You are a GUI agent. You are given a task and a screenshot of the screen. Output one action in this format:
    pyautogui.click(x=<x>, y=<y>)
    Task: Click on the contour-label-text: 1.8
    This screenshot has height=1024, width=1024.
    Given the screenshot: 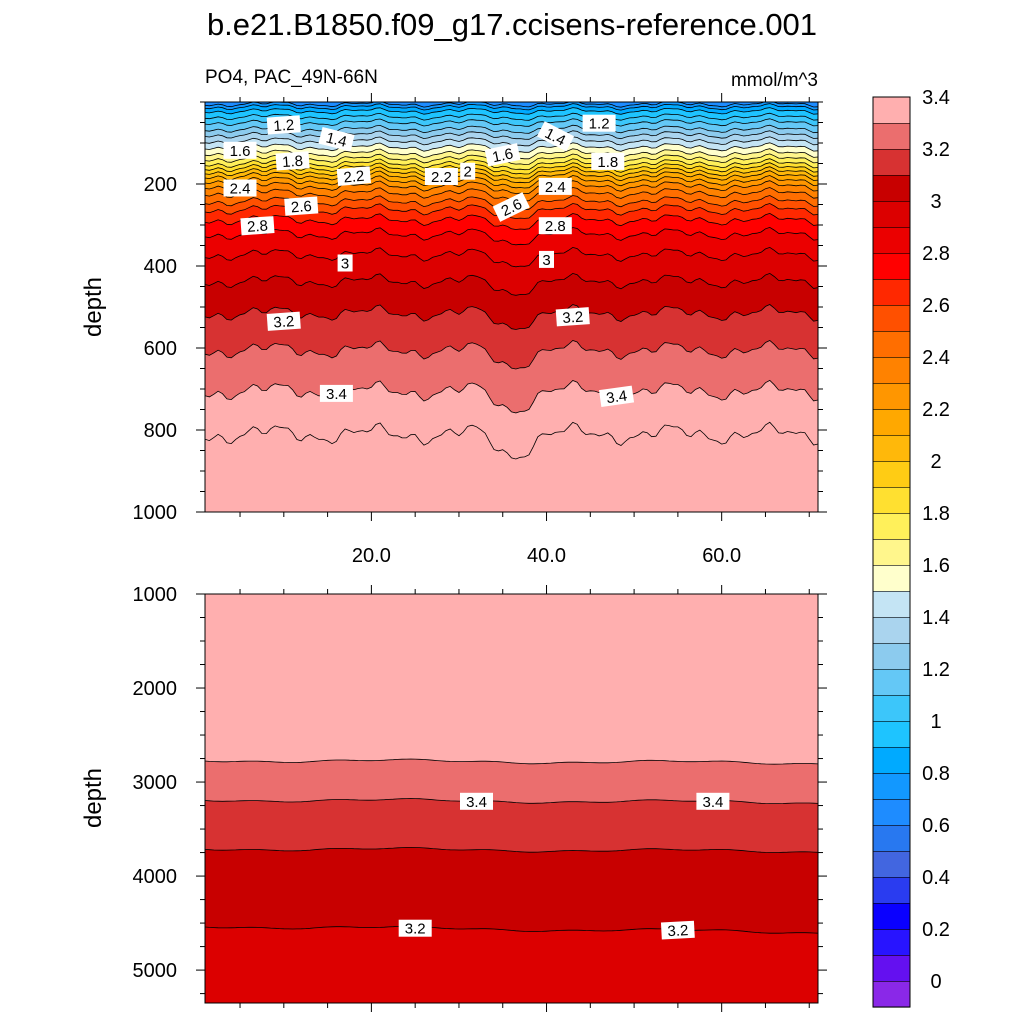 What is the action you would take?
    pyautogui.click(x=607, y=162)
    